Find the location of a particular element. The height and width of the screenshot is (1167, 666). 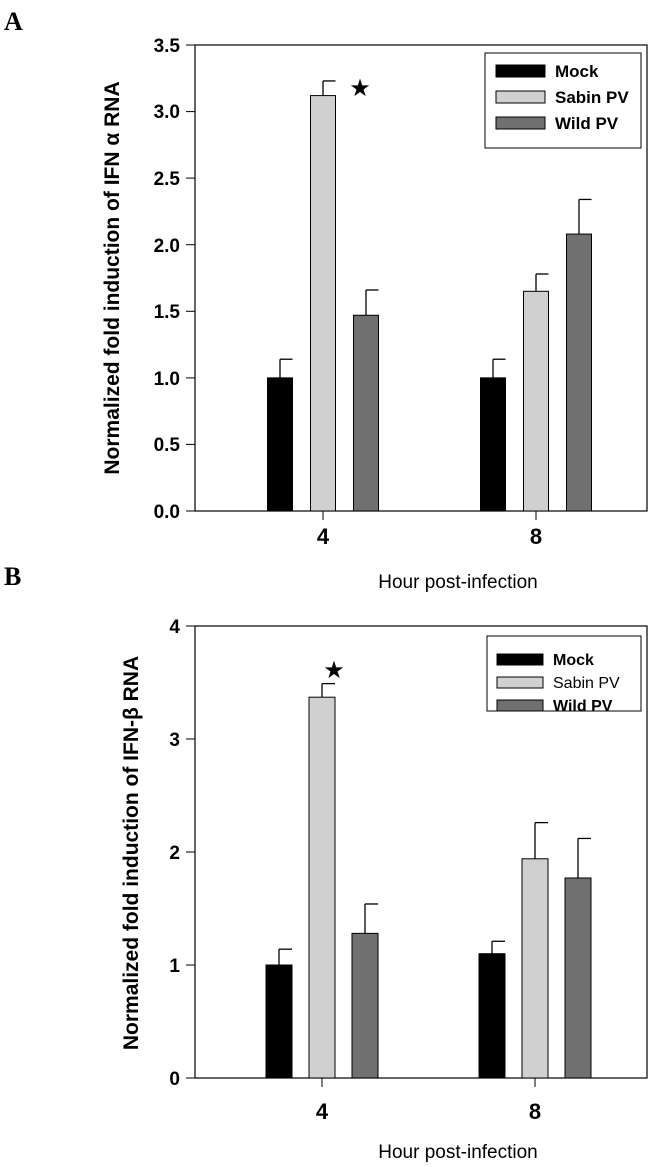

bar-sabin-8h is located at coordinates (536, 401).